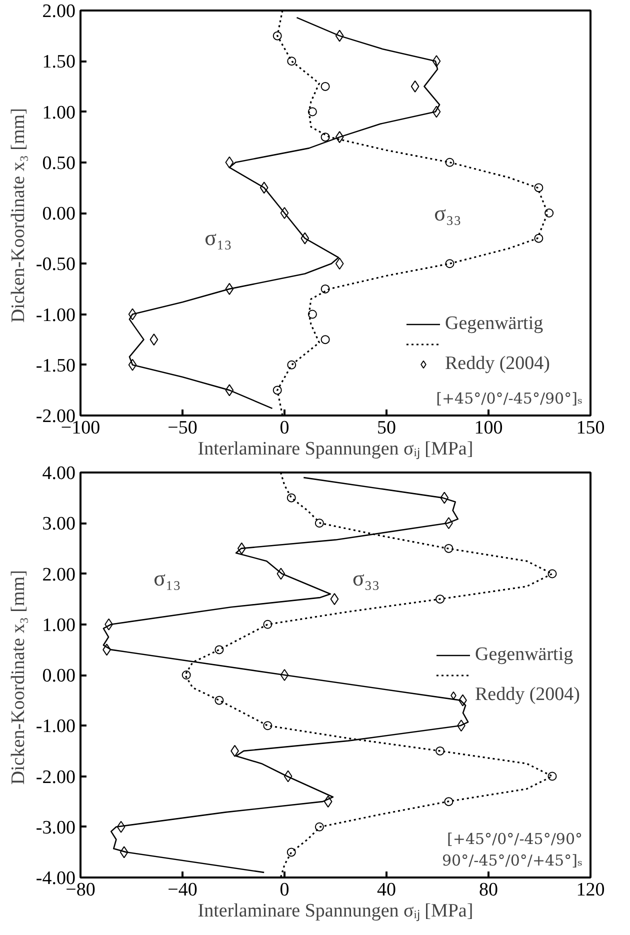 The height and width of the screenshot is (935, 630). What do you see at coordinates (59, 62) in the screenshot?
I see `y-tick-label: 1.50` at bounding box center [59, 62].